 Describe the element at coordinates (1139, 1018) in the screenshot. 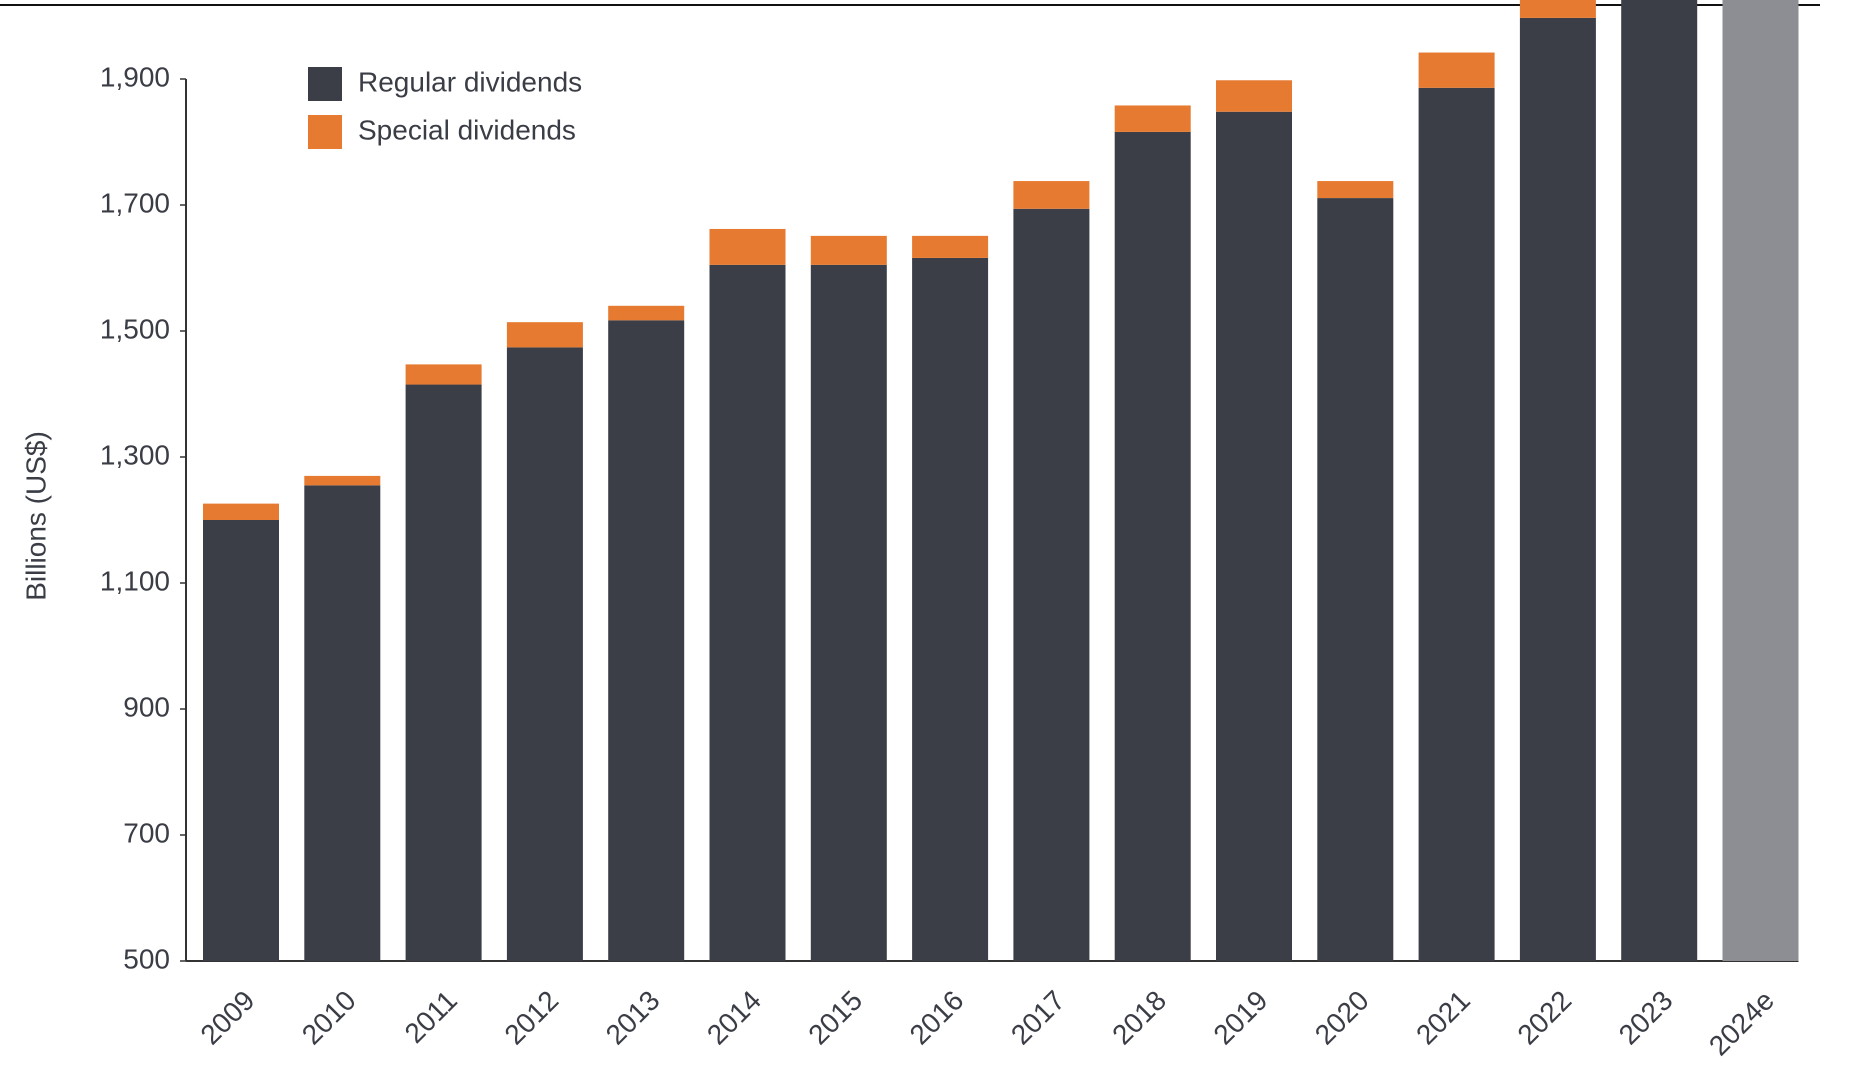

I see `x-tick-label: 2018` at that location.